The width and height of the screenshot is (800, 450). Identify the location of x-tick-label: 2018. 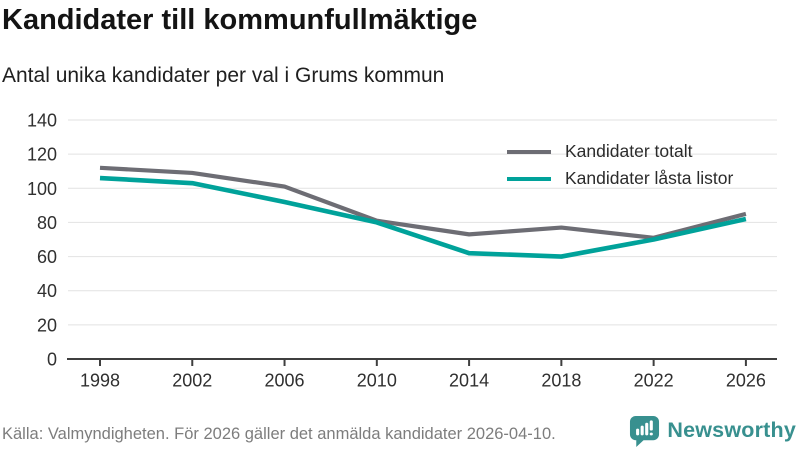
(561, 381).